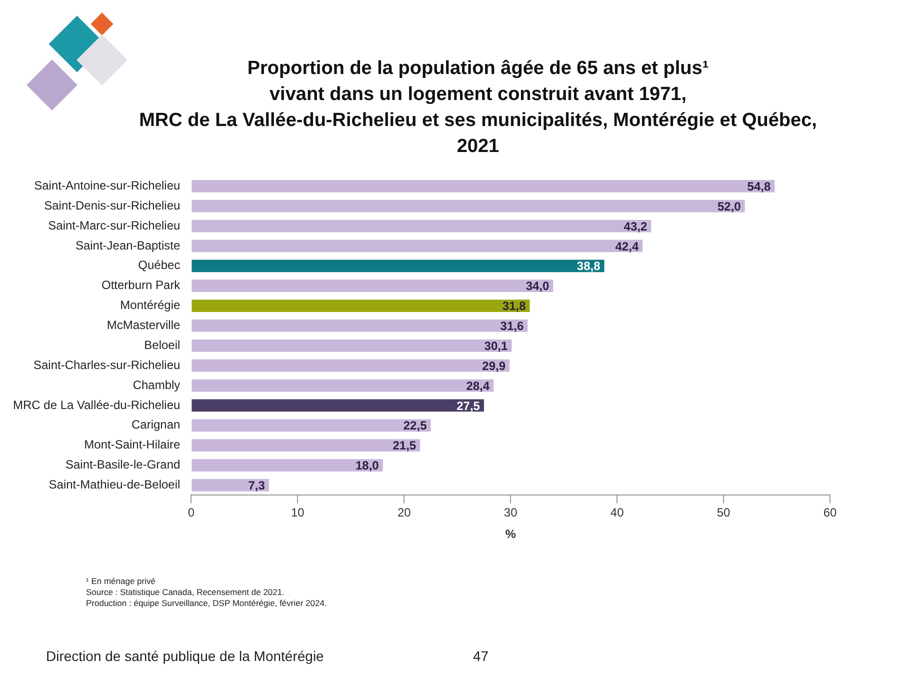 This screenshot has width=902, height=686. Describe the element at coordinates (494, 365) in the screenshot. I see `data-label: 29,9` at that location.